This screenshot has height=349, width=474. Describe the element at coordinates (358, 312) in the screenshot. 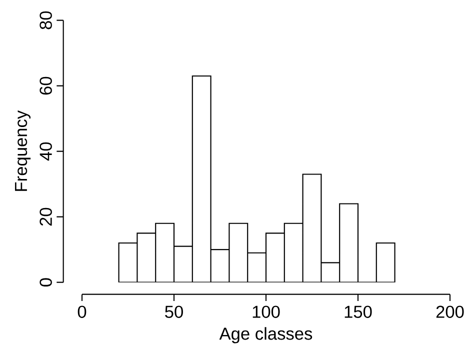

I see `x-tick-label: 150` at that location.